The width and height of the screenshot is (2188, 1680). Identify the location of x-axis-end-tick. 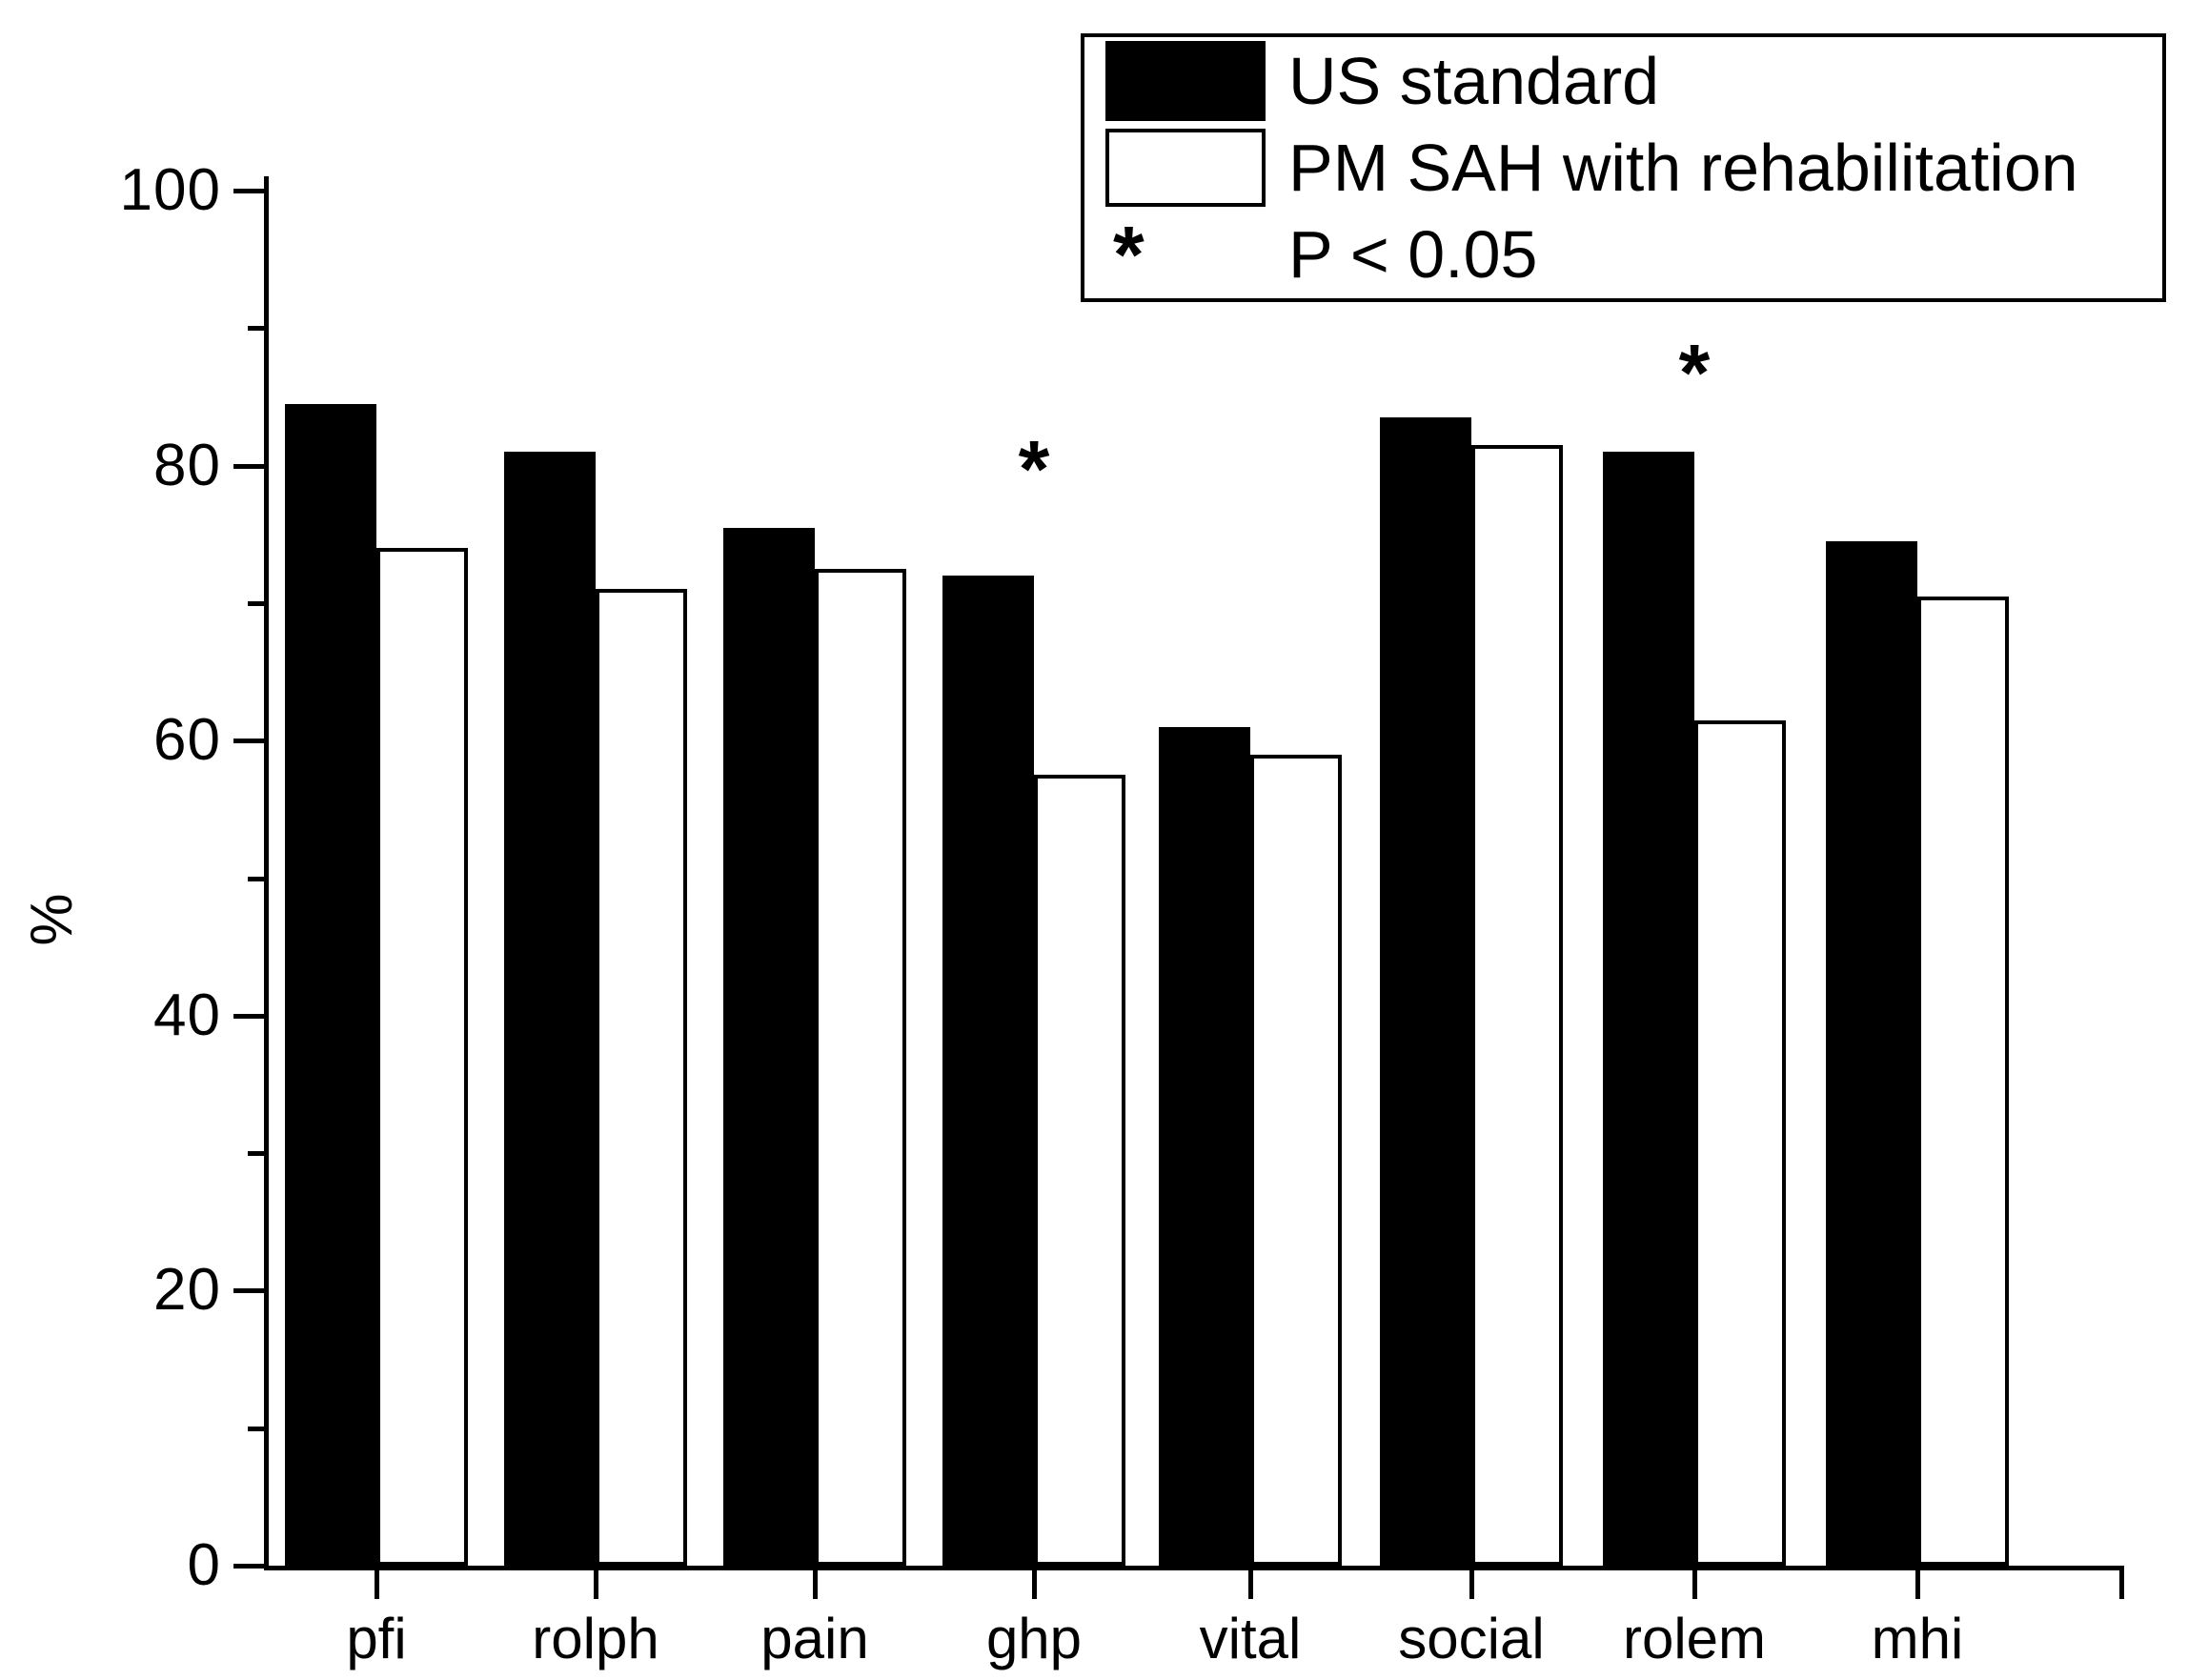
(2121, 1584).